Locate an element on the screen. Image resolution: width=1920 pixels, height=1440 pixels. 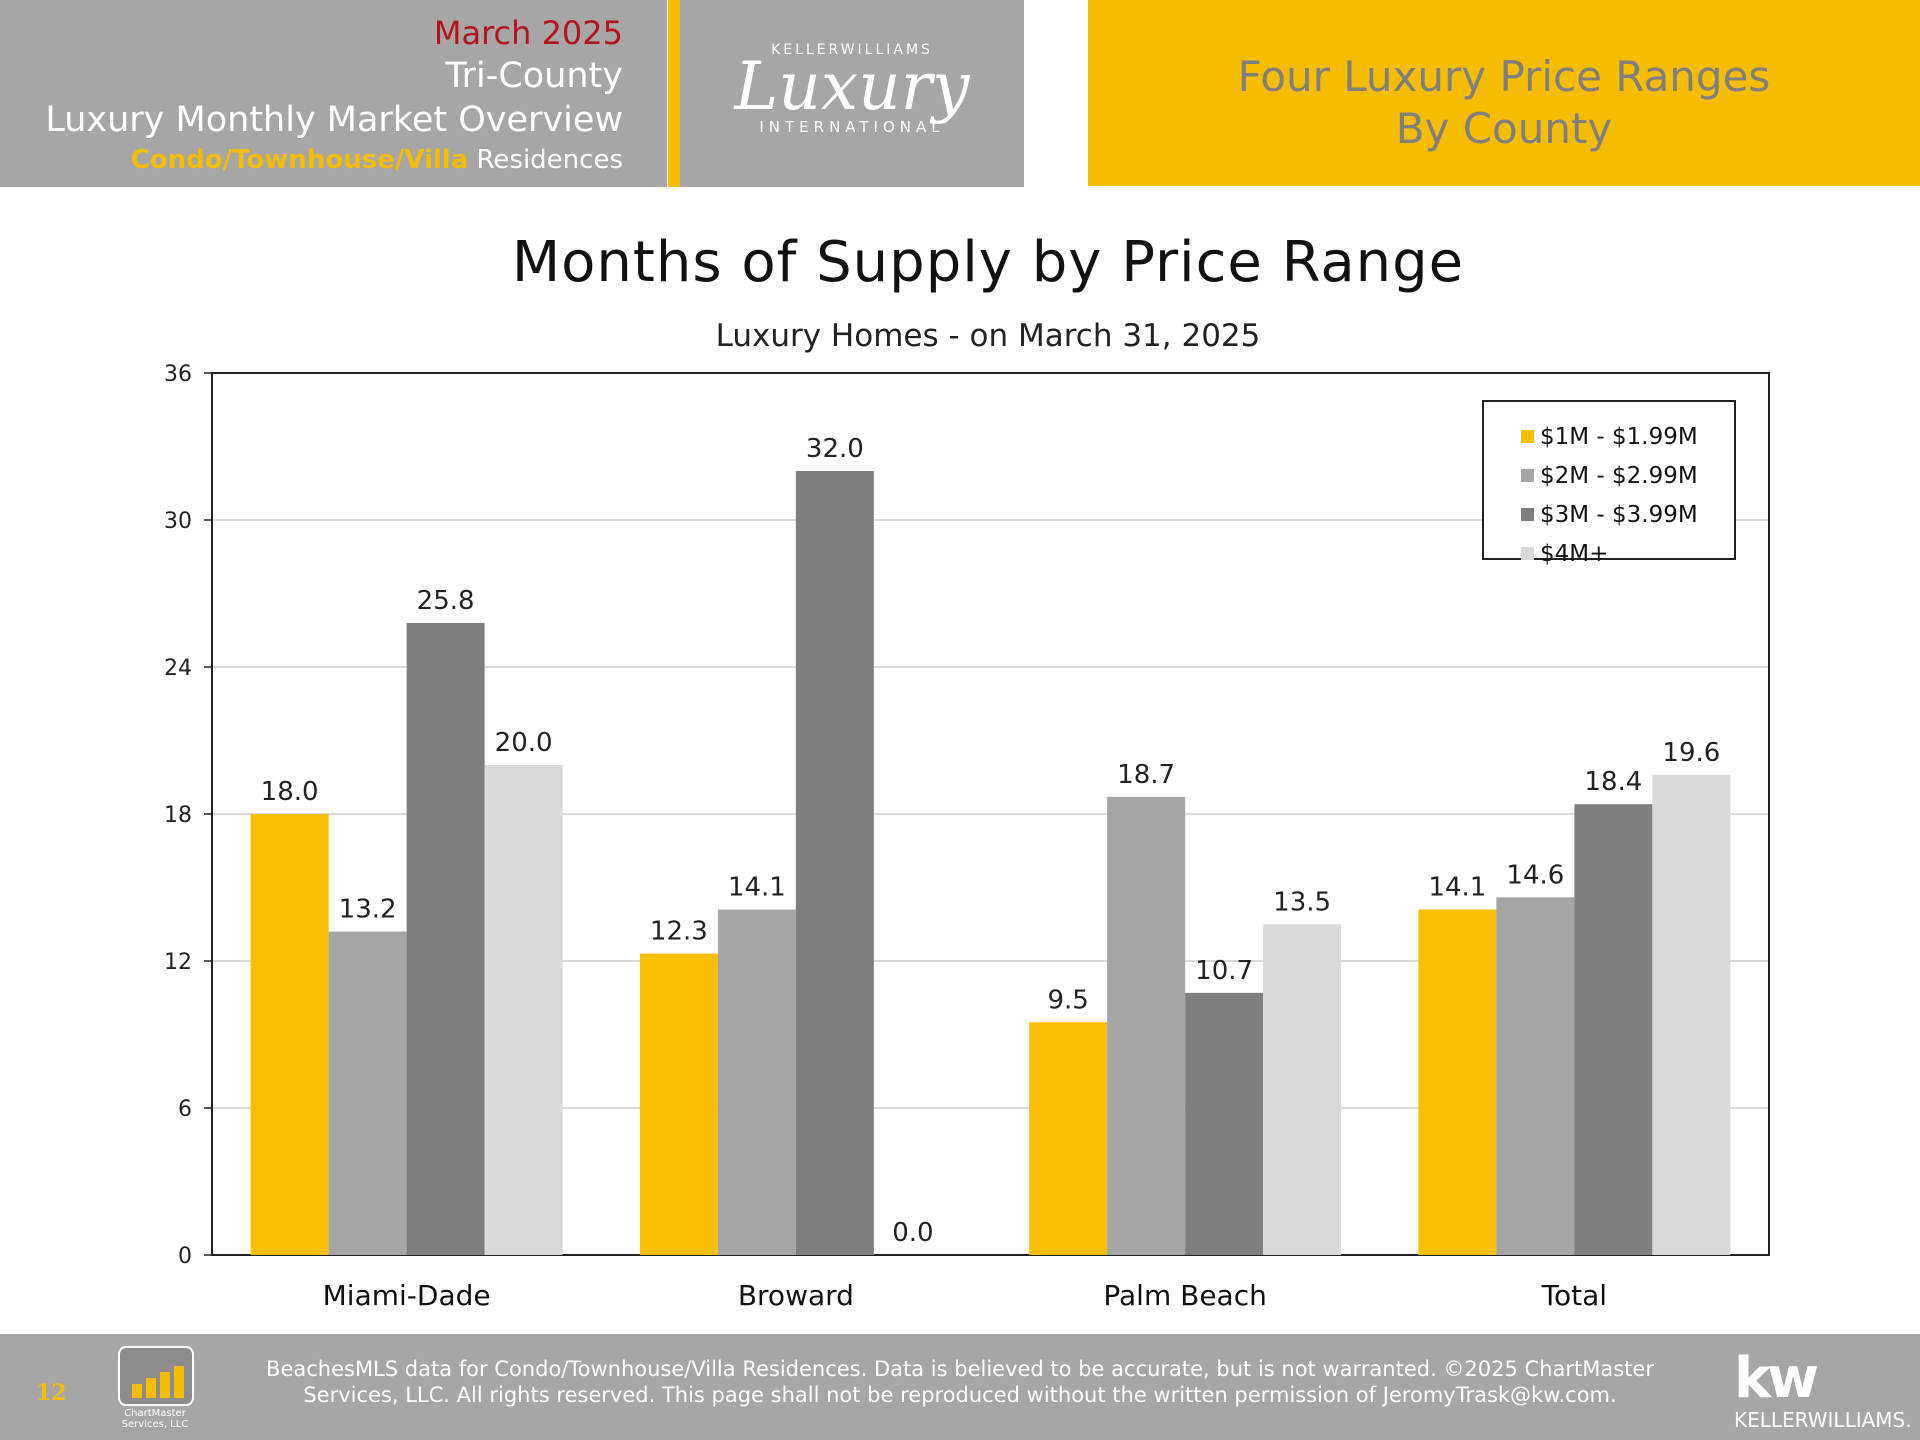
report-month: March 2025 is located at coordinates (528, 33).